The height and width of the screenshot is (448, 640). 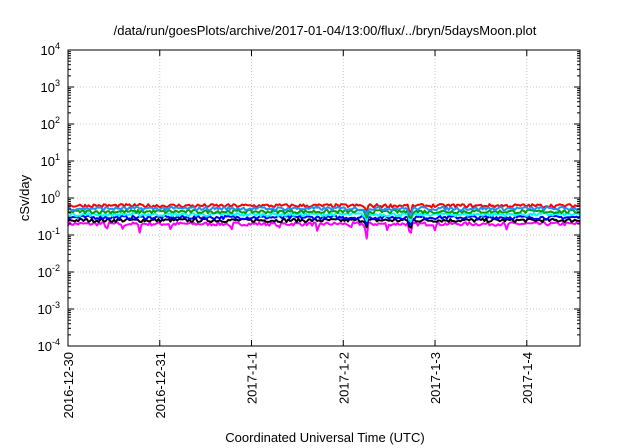 What do you see at coordinates (24, 197) in the screenshot?
I see `y-axis-label: cSv/day` at bounding box center [24, 197].